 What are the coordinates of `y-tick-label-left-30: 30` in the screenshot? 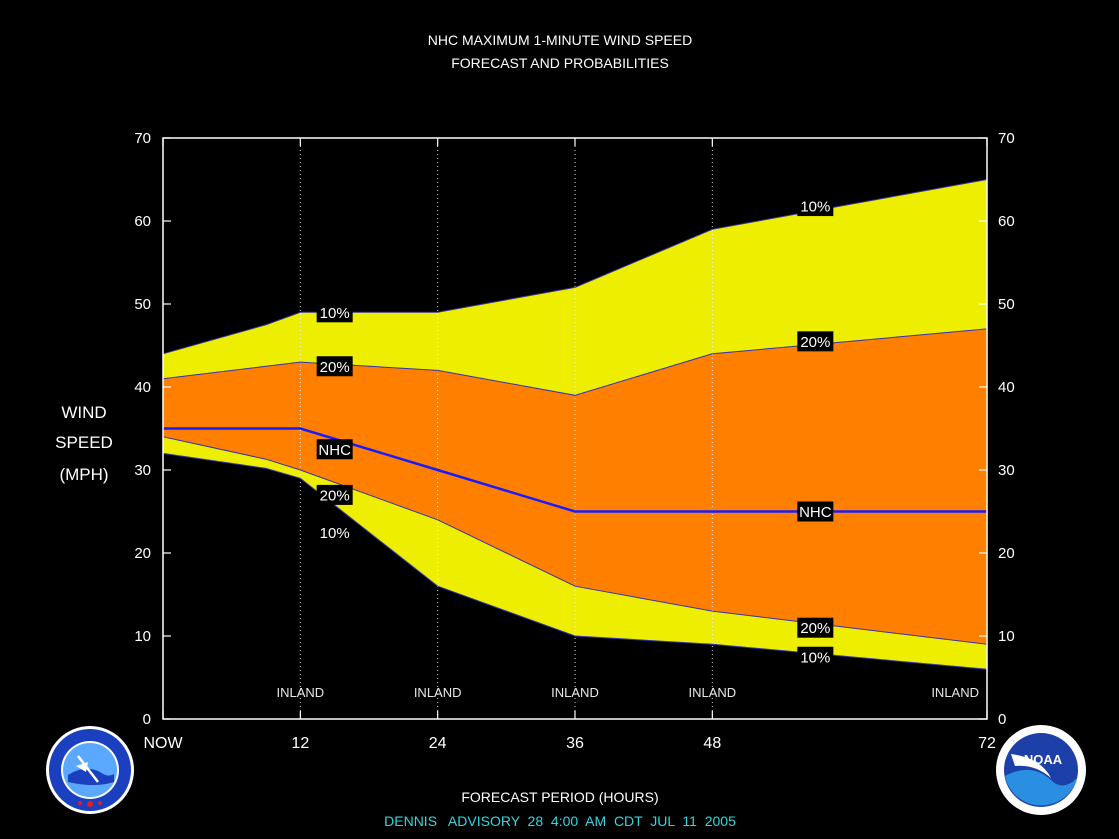 It's located at (142, 470).